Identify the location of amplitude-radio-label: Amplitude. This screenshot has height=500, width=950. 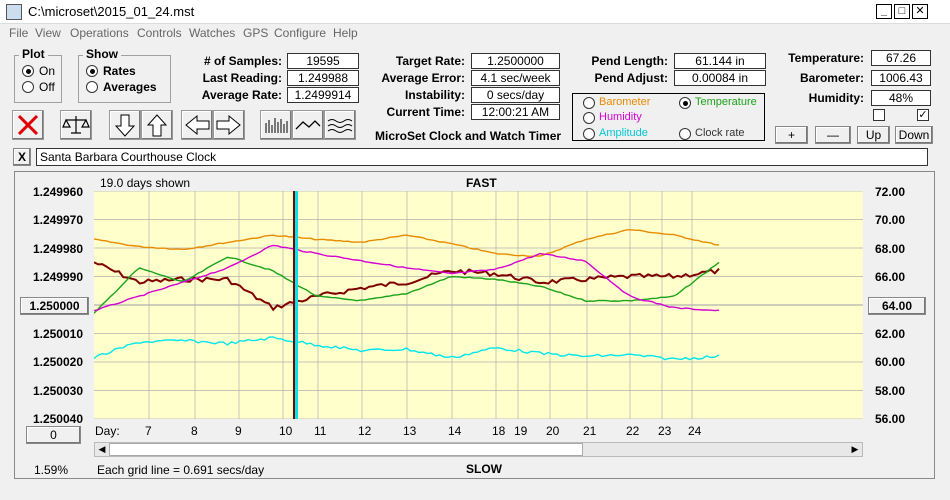
(623, 133).